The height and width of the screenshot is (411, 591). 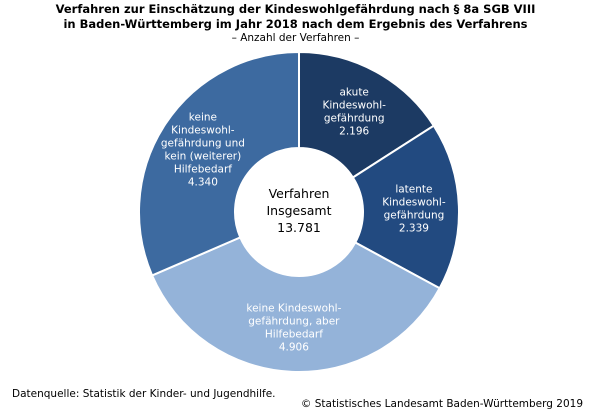 What do you see at coordinates (295, 38) in the screenshot?
I see `chart-subtitle: – Anzahl der Verfahren –` at bounding box center [295, 38].